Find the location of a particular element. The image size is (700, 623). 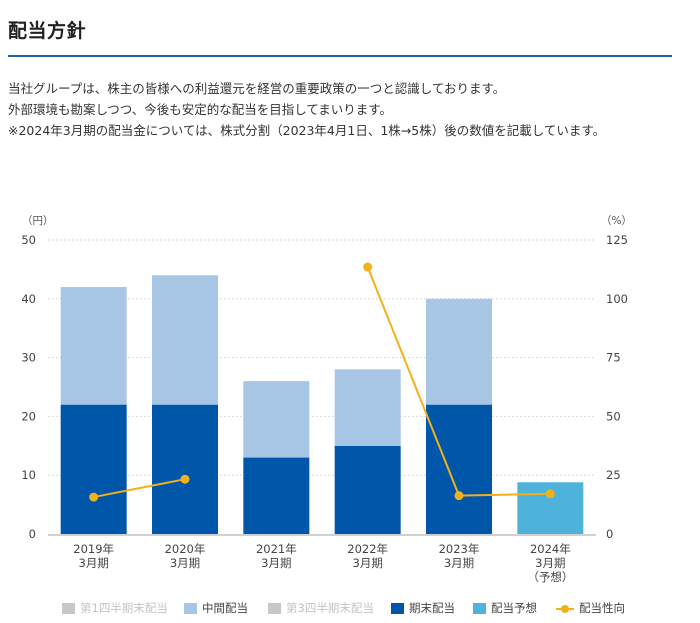

legend-label: 第3四半期末配当 is located at coordinates (330, 608).